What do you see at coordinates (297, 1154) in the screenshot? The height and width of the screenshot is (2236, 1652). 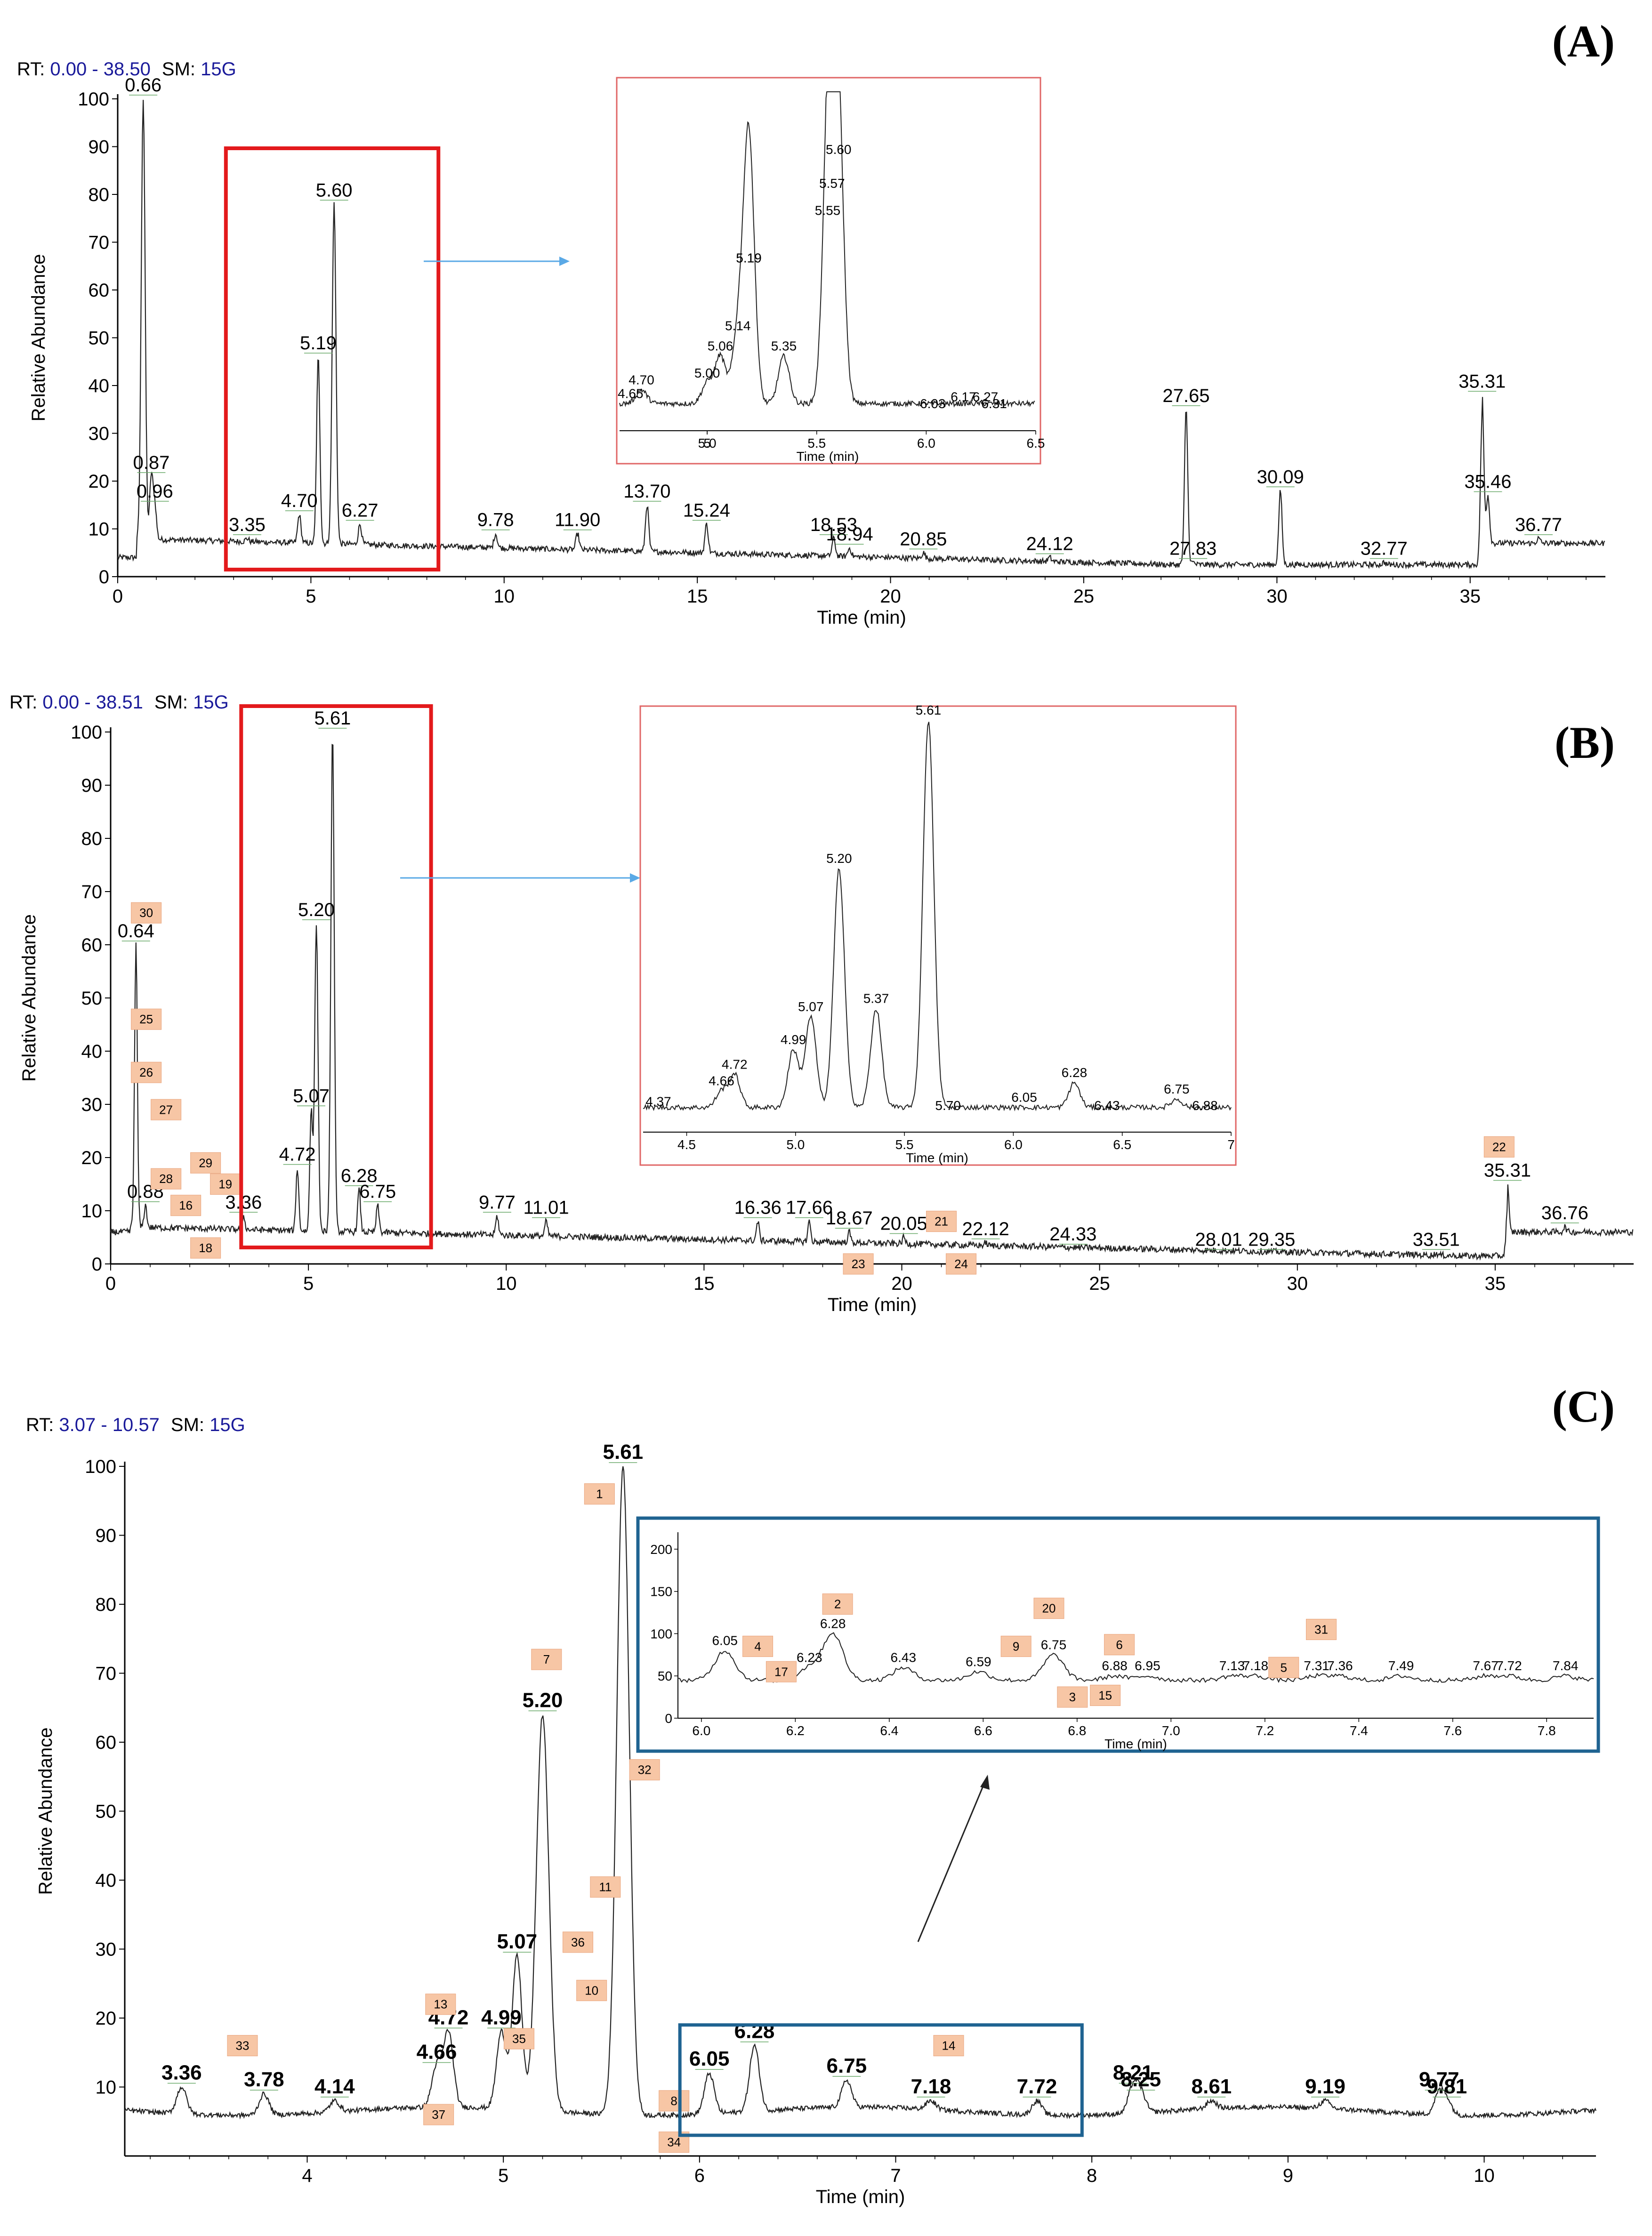 I see `peak-label: 4.72` at bounding box center [297, 1154].